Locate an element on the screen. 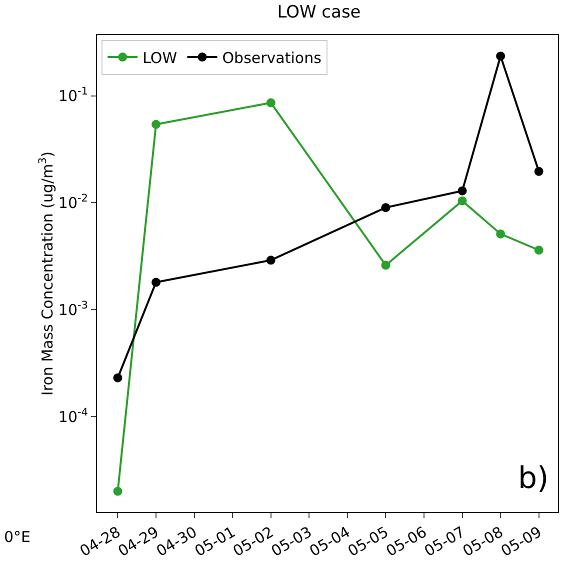 The image size is (580, 568). legend-label: Observations is located at coordinates (272, 57).